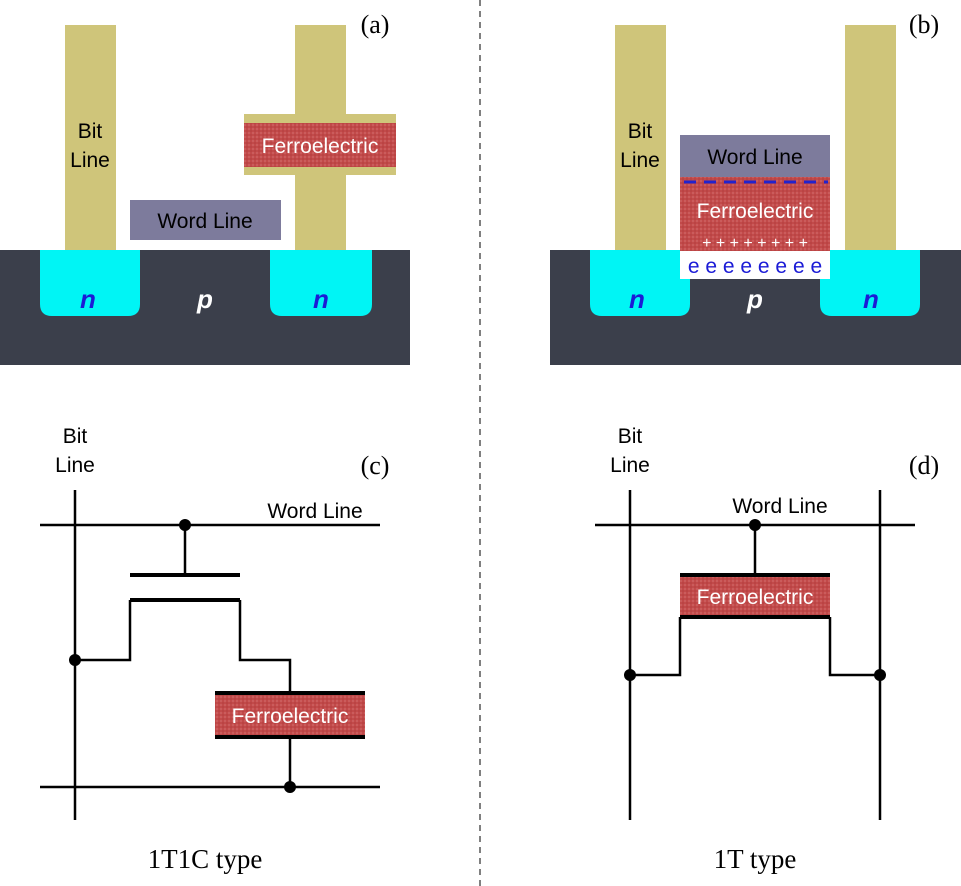  Describe the element at coordinates (755, 655) in the screenshot. I see `panel-d` at that location.